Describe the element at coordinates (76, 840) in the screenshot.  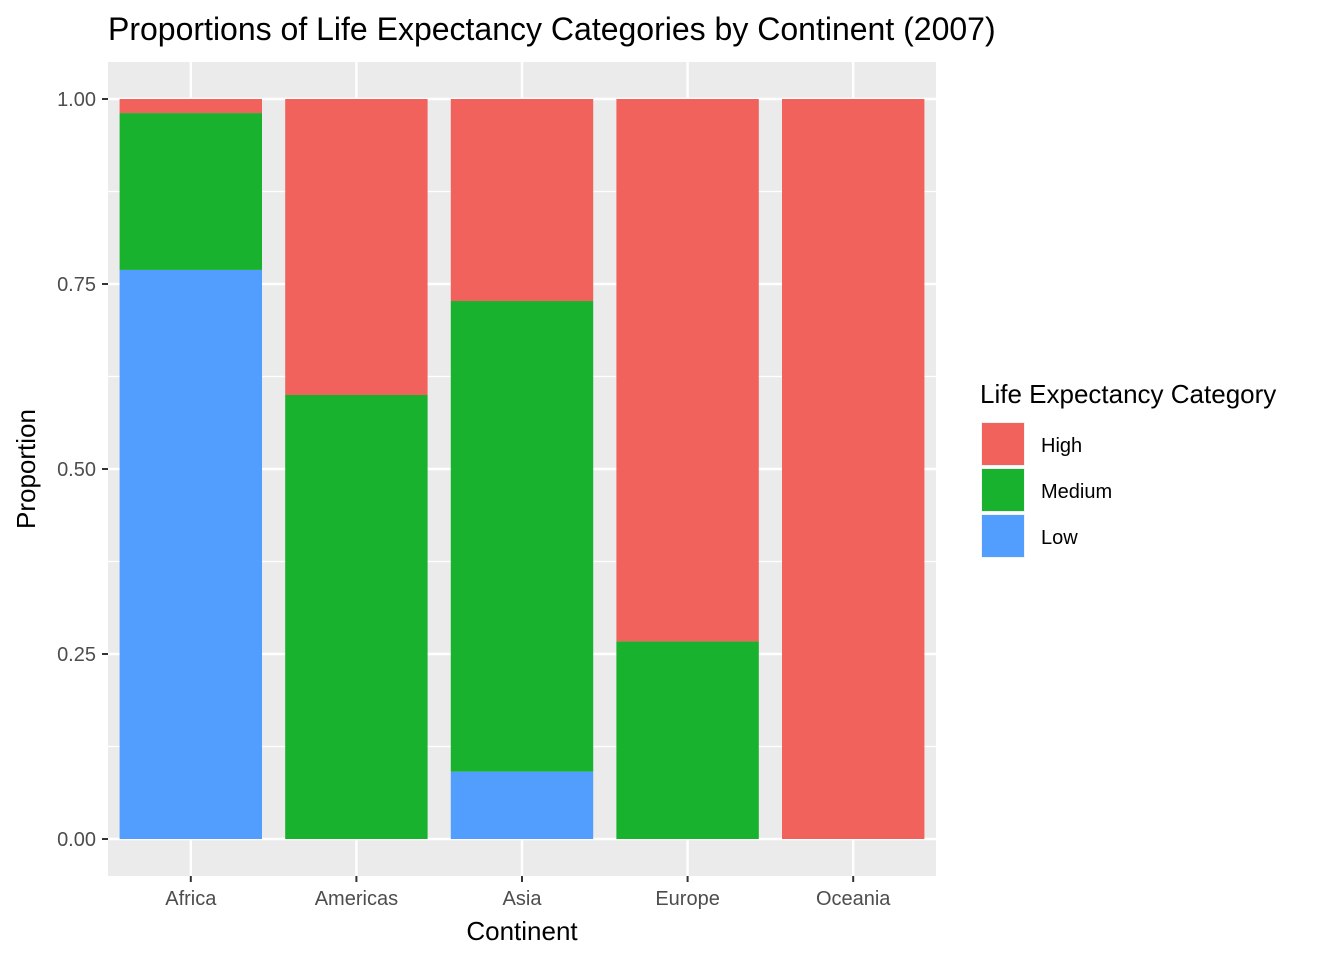
I see `y-tick-label: 0.00` at that location.